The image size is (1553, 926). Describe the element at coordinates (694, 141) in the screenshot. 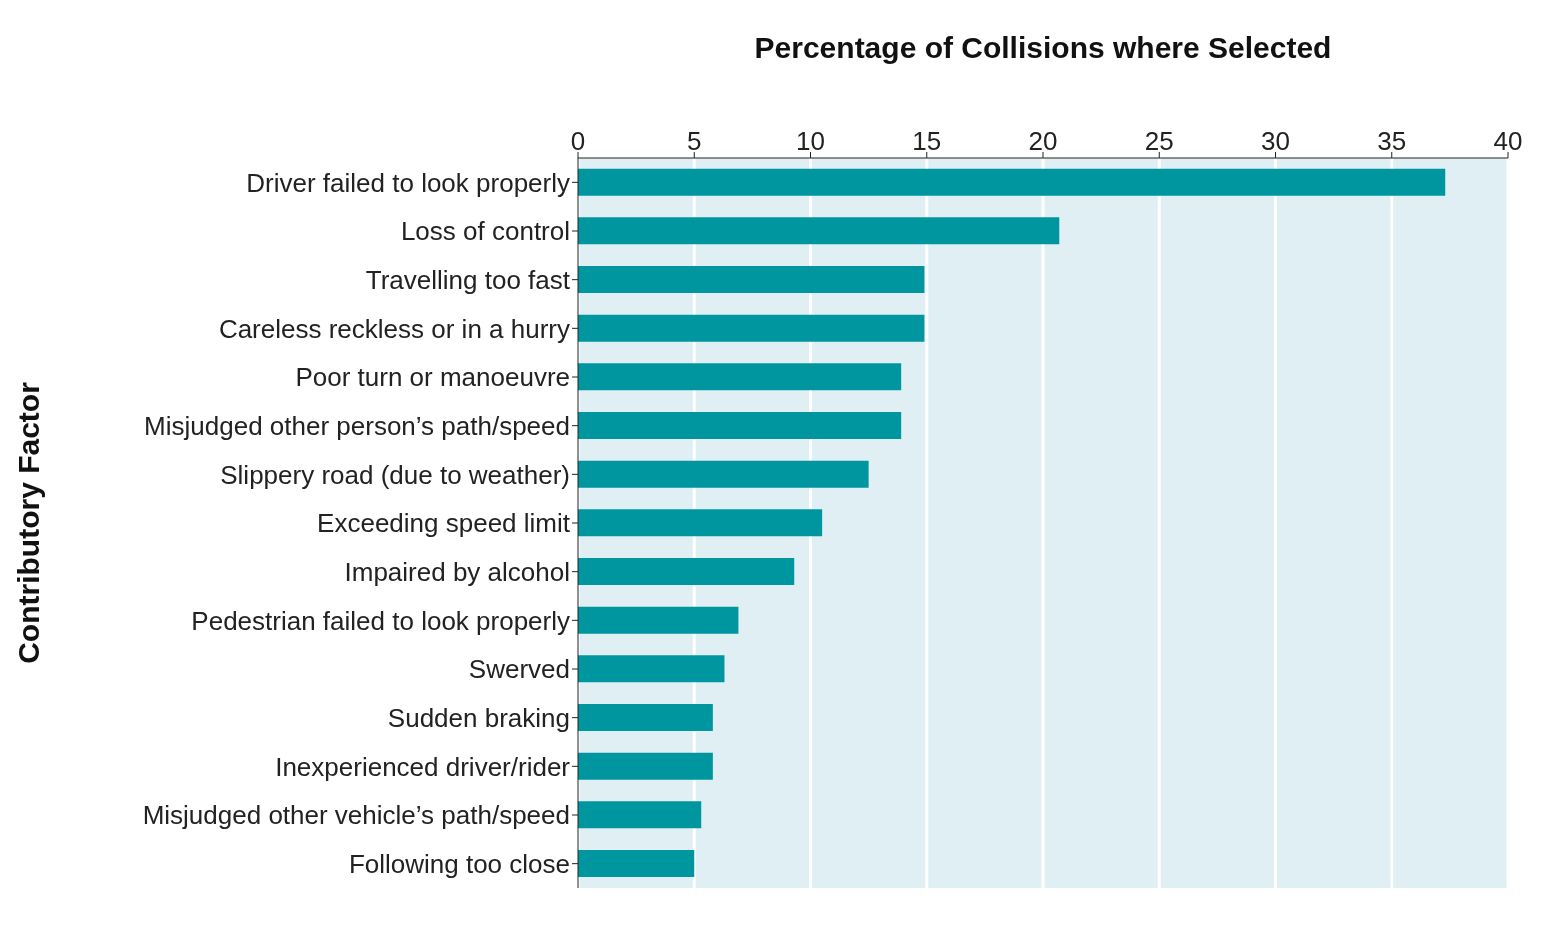

I see `x-tick-label: 5` at that location.